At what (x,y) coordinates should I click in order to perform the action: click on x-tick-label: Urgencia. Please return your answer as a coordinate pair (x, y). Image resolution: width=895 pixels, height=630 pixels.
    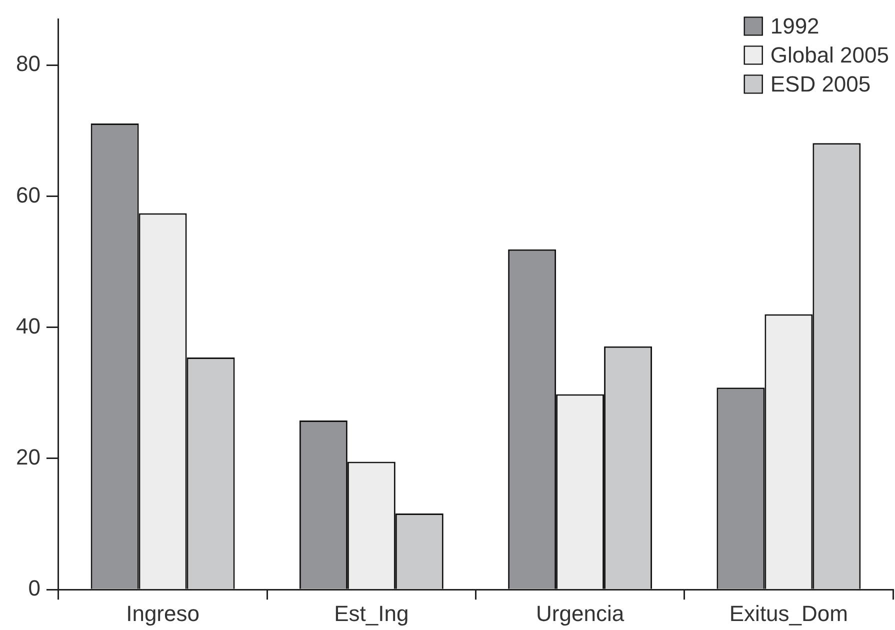
    Looking at the image, I should click on (580, 613).